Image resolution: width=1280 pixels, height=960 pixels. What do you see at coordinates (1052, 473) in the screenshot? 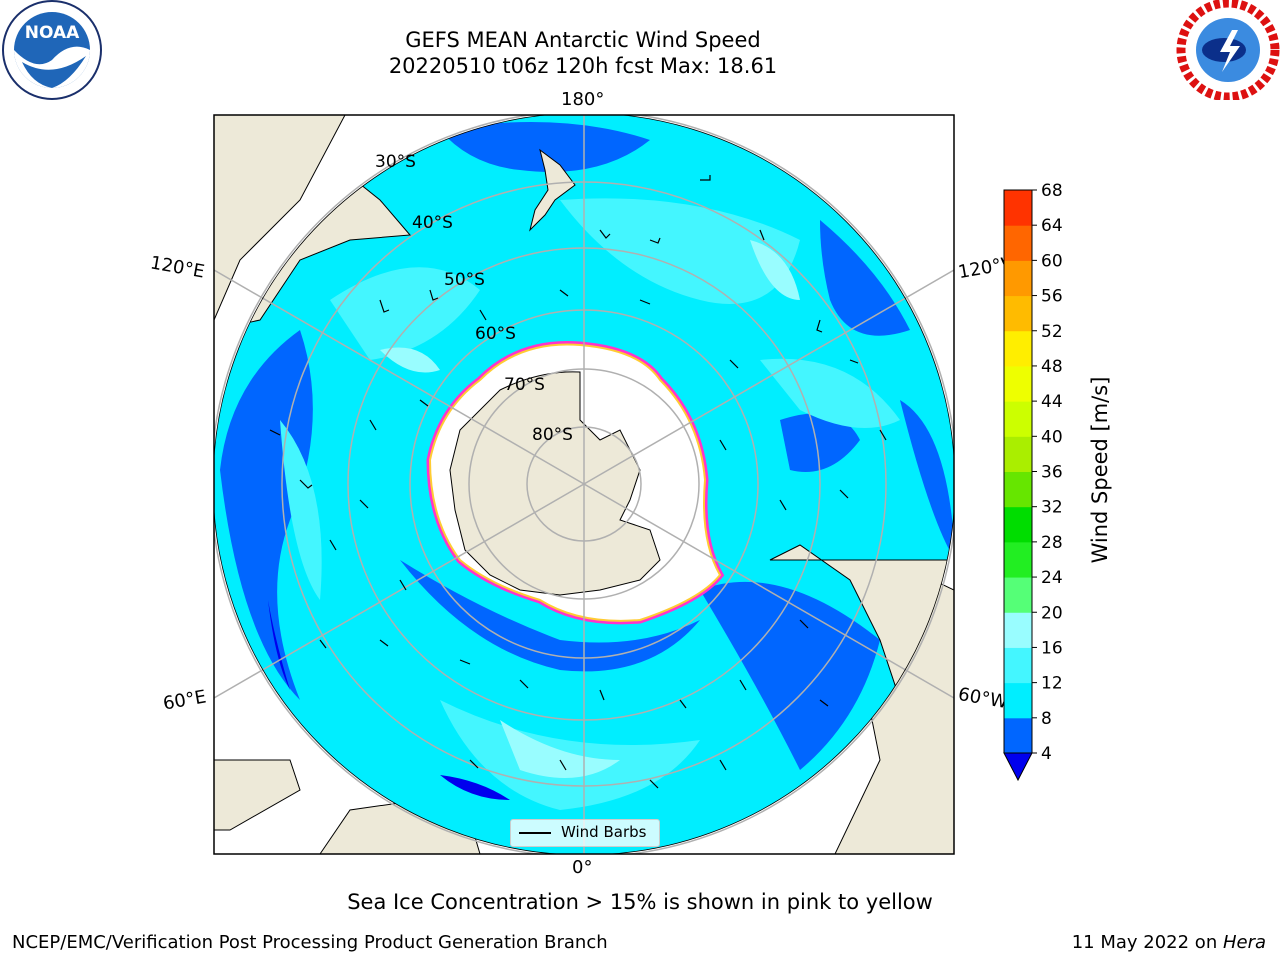
I see `colorbar-tick-label: 36` at bounding box center [1052, 473].